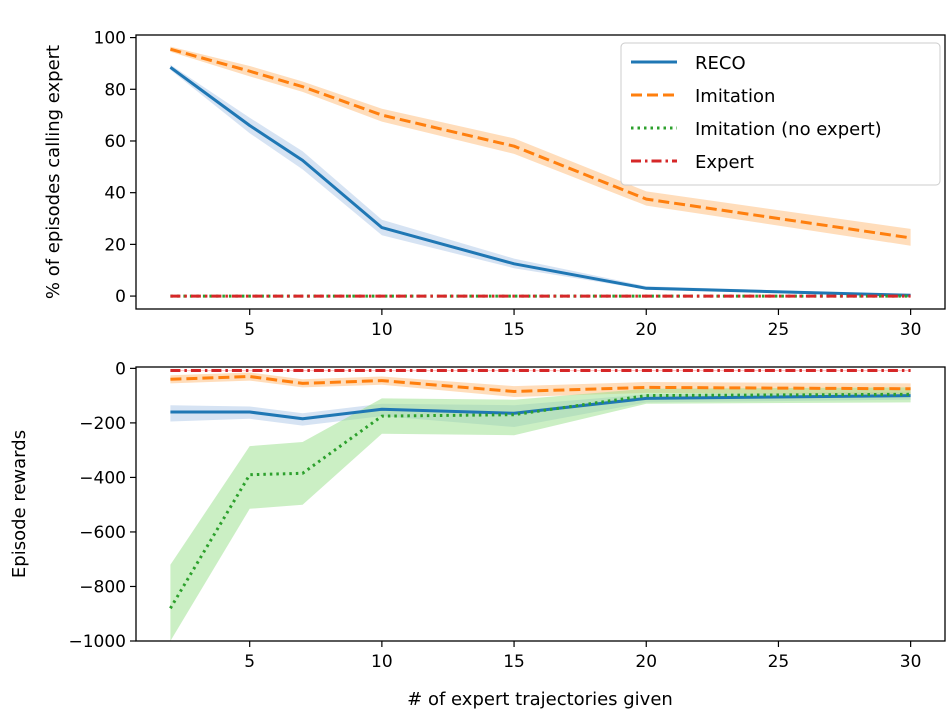 The height and width of the screenshot is (712, 946). What do you see at coordinates (582, 656) in the screenshot?
I see `bottom-xticks: 5 10 15 20 25 30` at bounding box center [582, 656].